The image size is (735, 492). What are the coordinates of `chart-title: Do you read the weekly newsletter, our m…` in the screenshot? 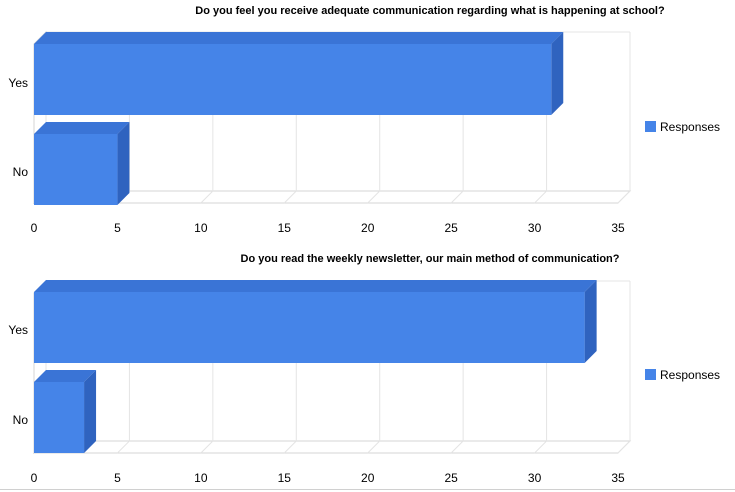 It's located at (430, 259).